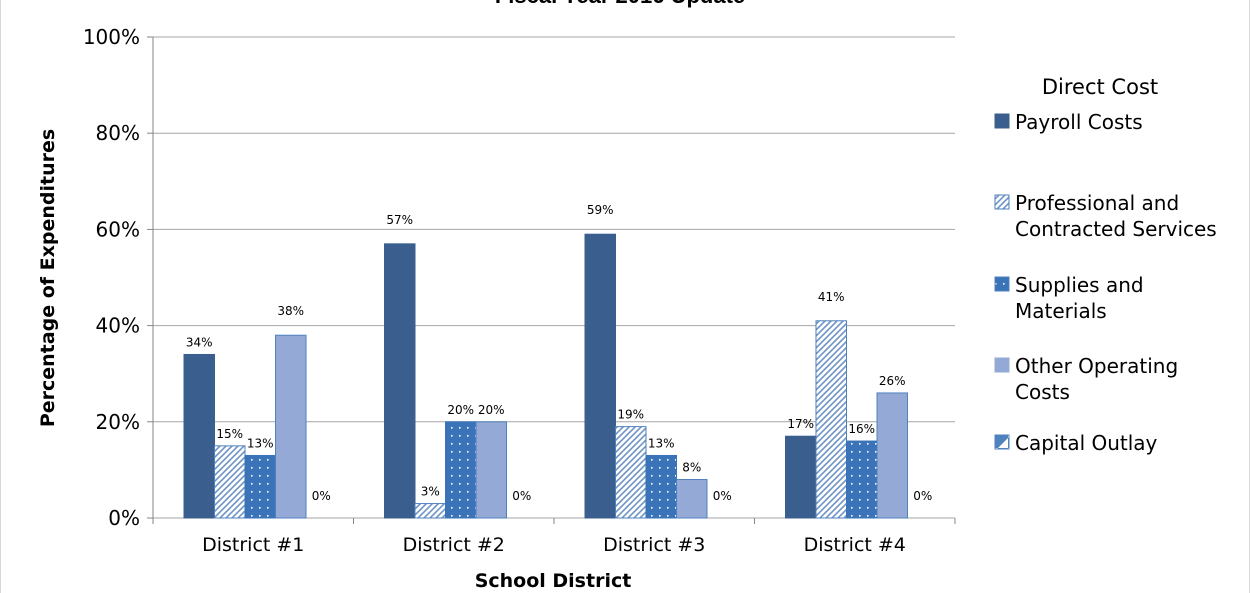 This screenshot has height=593, width=1250. Describe the element at coordinates (1096, 366) in the screenshot. I see `legend-label: Other Operating` at that location.